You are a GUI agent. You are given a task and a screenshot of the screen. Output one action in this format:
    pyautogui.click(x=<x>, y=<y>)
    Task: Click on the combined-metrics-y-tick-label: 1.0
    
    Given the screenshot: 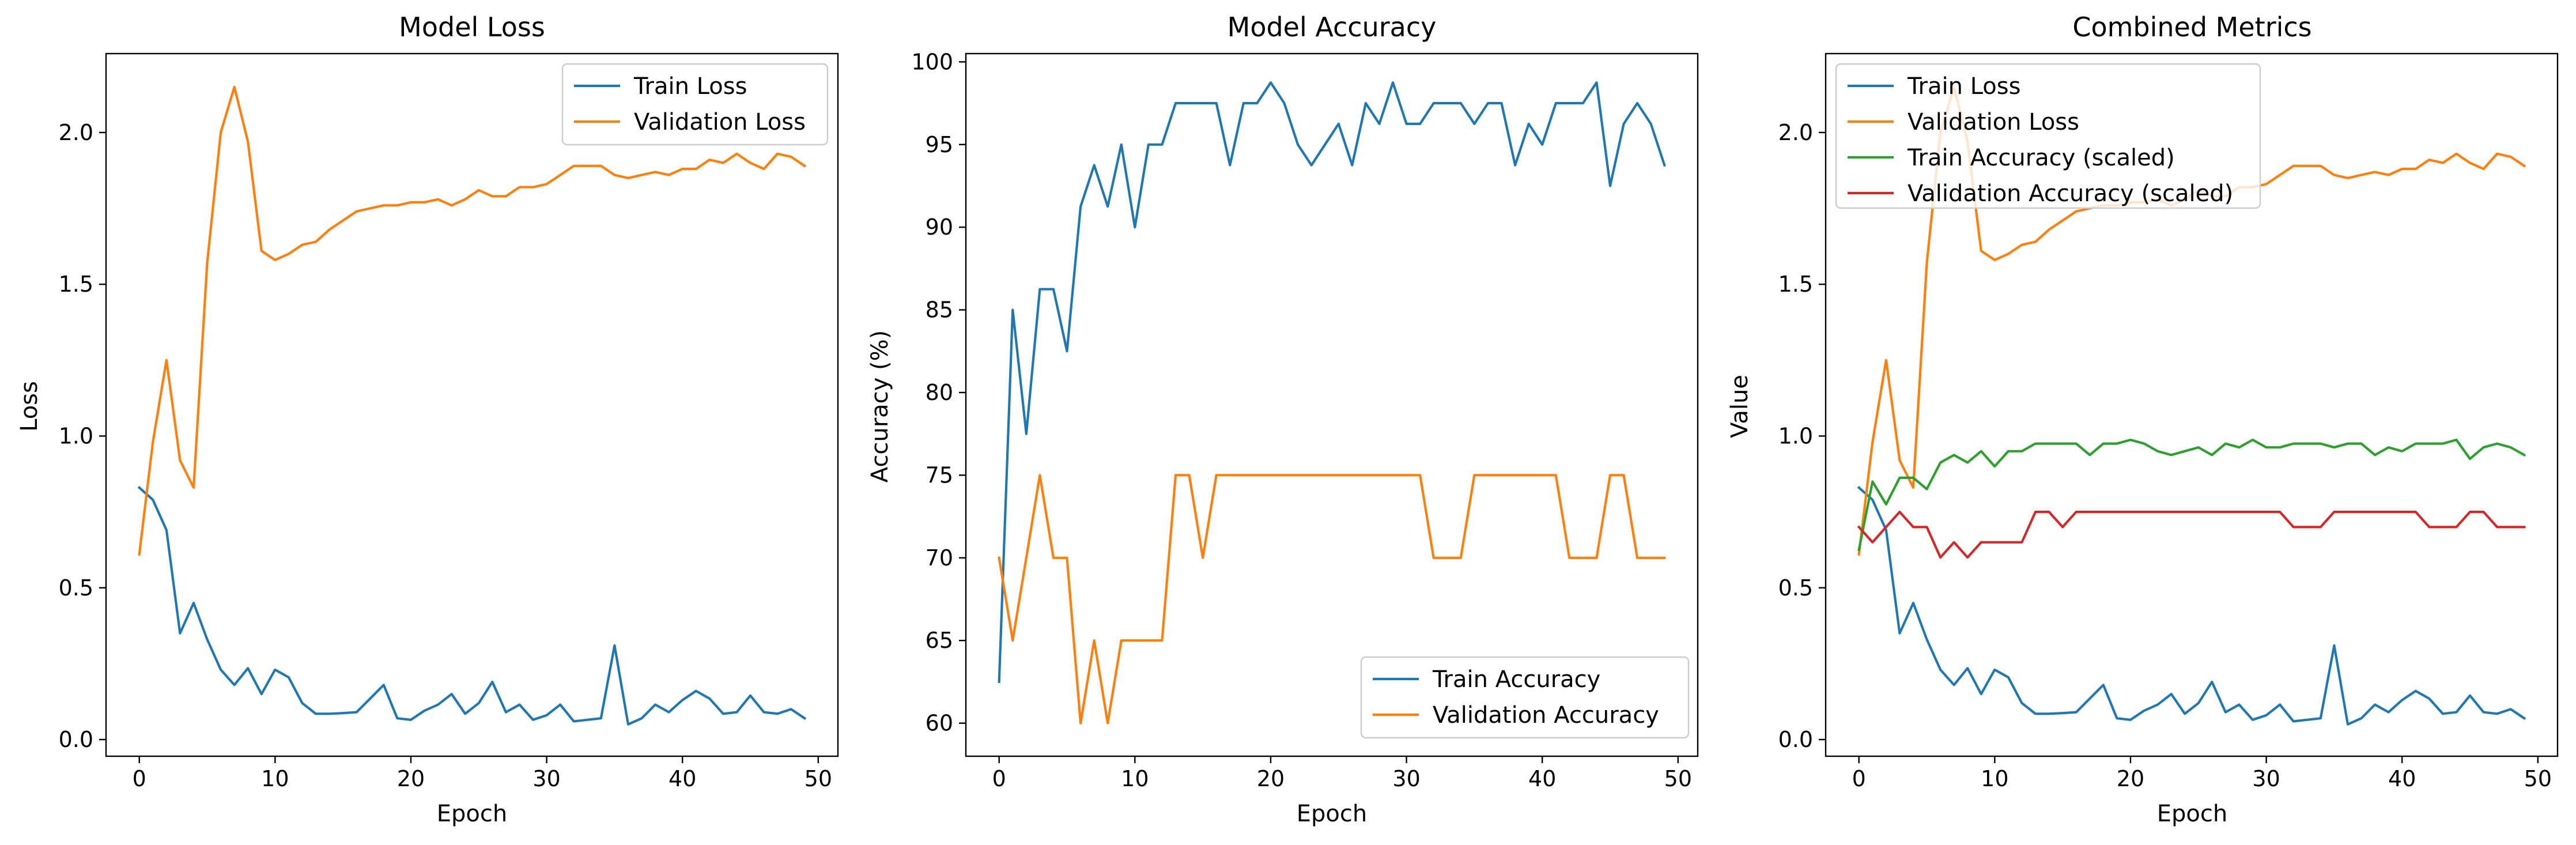 What is the action you would take?
    pyautogui.click(x=1796, y=436)
    